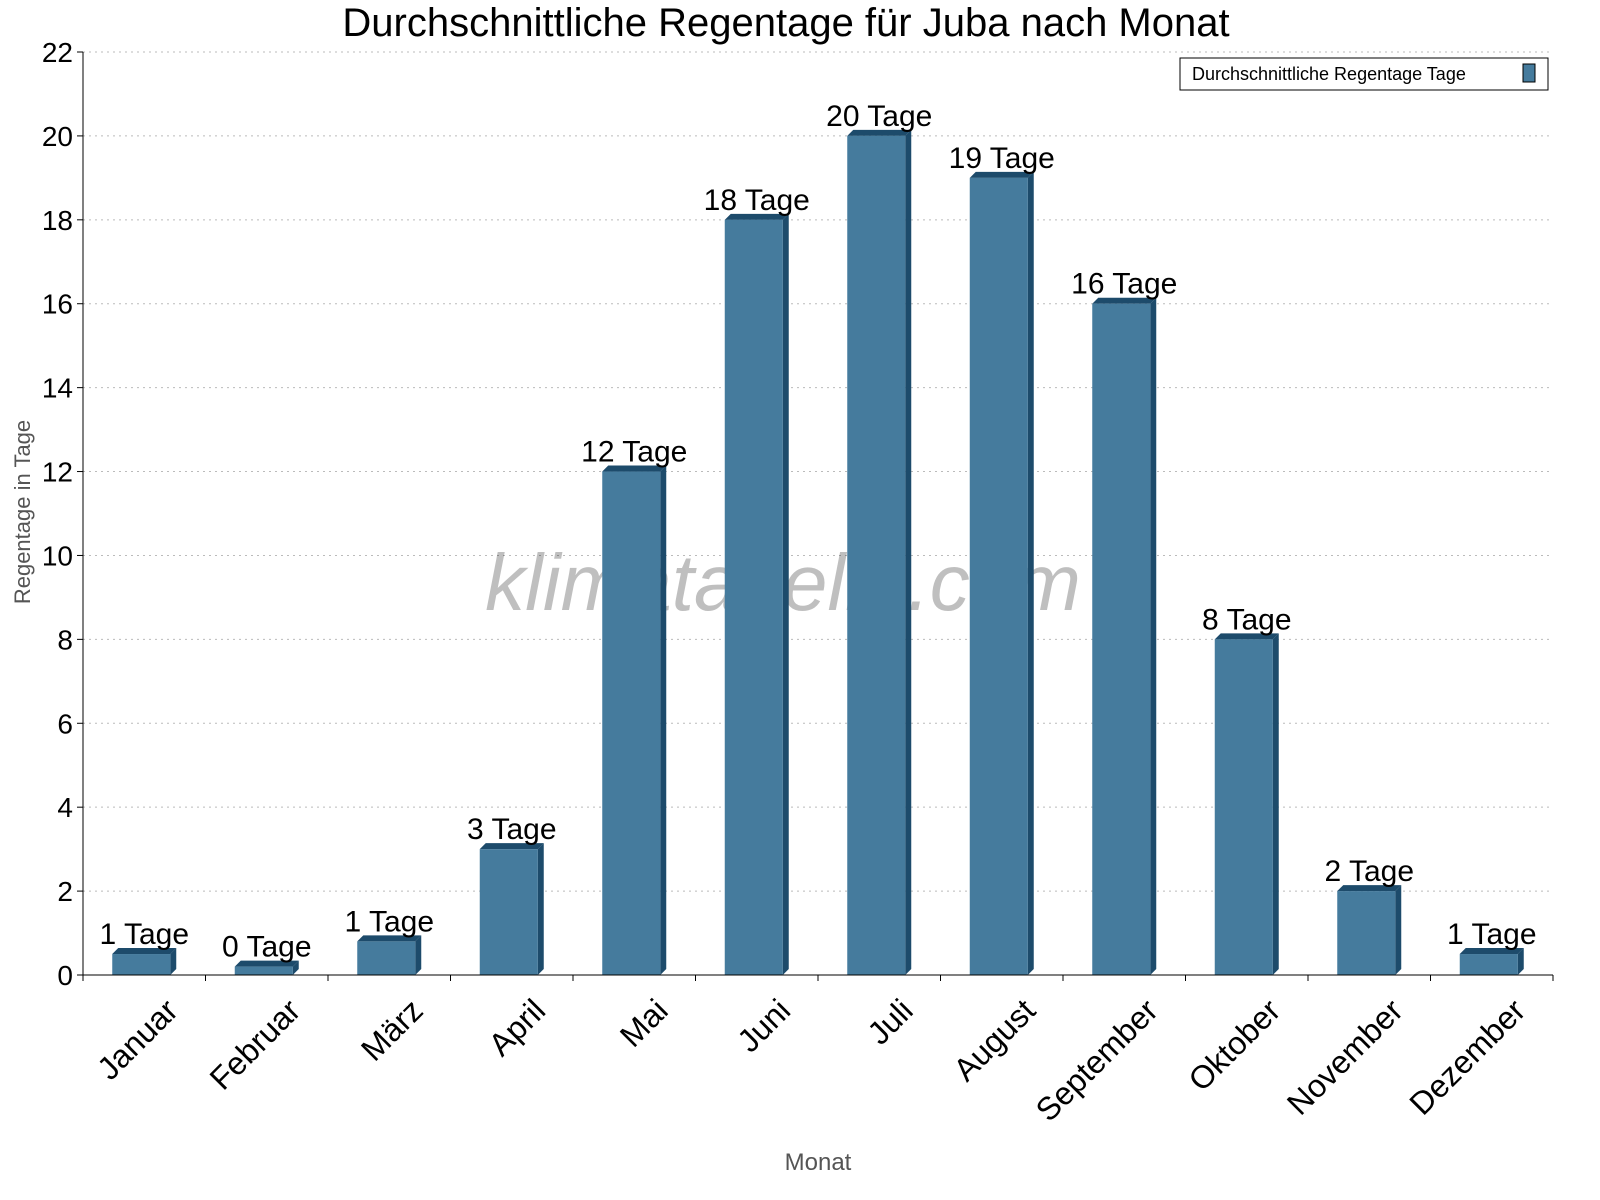  What do you see at coordinates (1345, 1057) in the screenshot?
I see `x-tick-label: November` at bounding box center [1345, 1057].